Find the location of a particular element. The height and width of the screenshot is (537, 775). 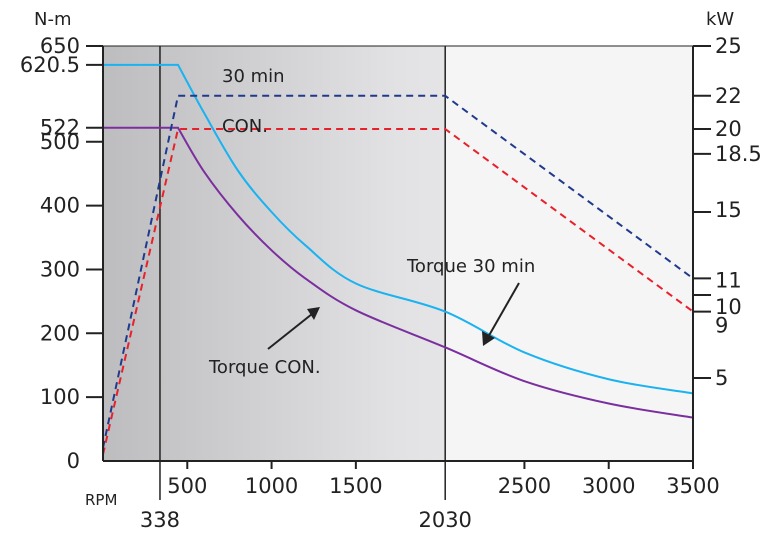

label-con: CON. is located at coordinates (245, 126).